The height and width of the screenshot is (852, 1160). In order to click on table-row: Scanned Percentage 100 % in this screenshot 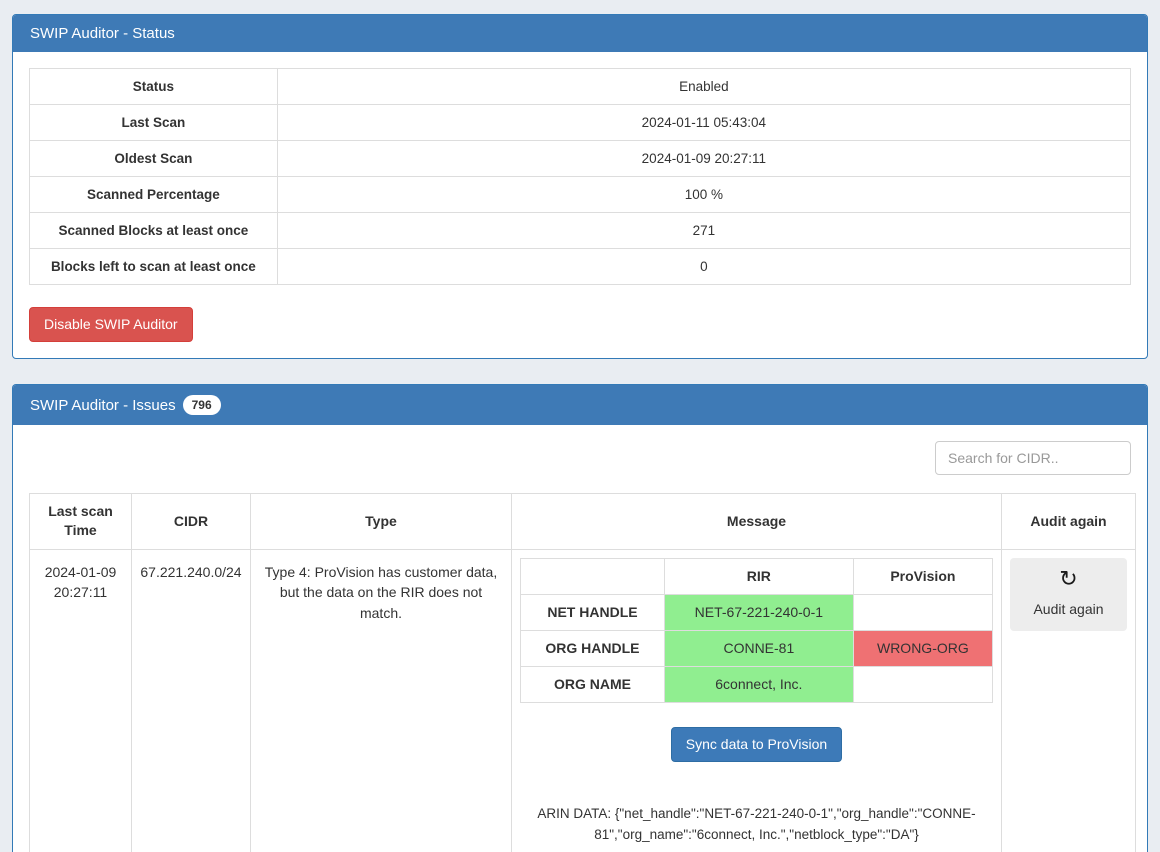, I will do `click(580, 194)`.